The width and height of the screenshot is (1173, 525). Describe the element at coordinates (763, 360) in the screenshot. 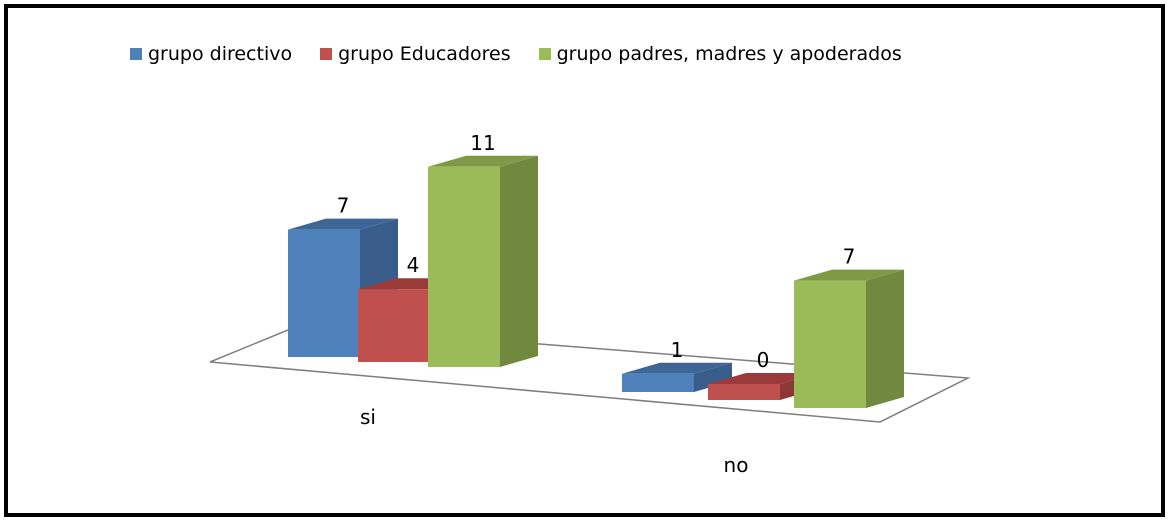

I see `data-label-no-series-2: 0` at that location.